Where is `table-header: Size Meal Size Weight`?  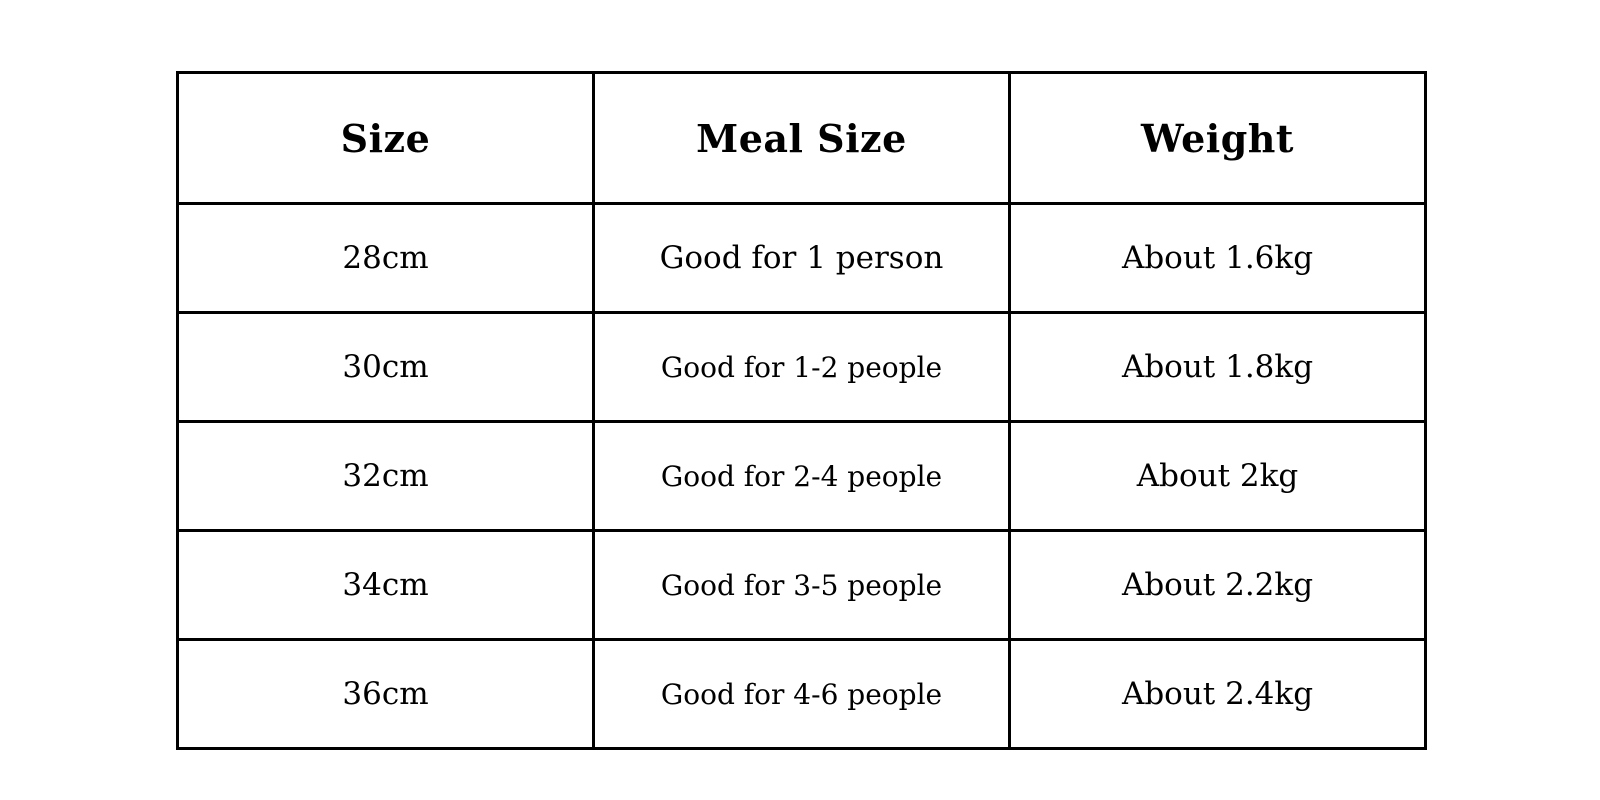 table-header: Size Meal Size Weight is located at coordinates (801, 138).